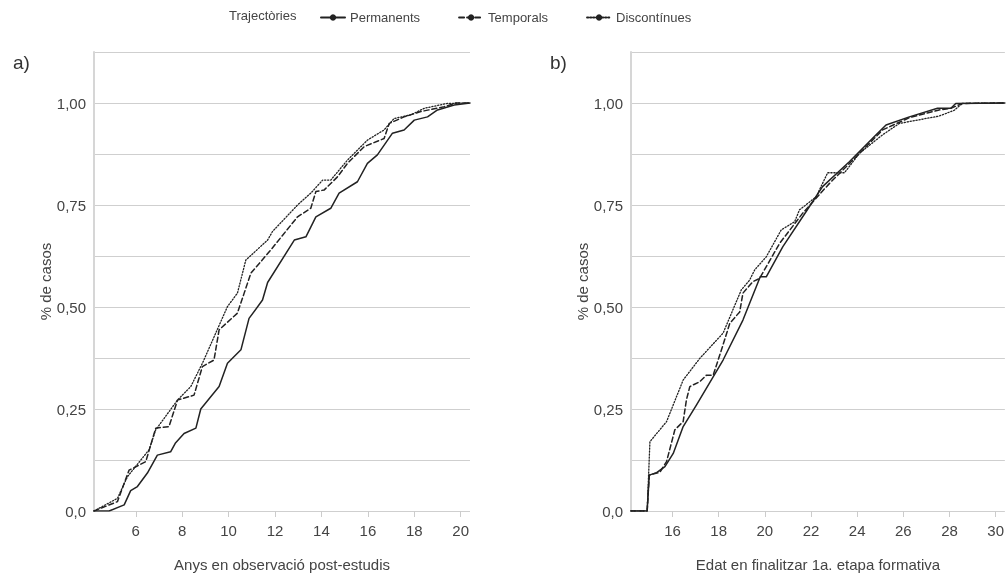 The image size is (1007, 583). Describe the element at coordinates (654, 17) in the screenshot. I see `legend-label: Discontínues` at that location.